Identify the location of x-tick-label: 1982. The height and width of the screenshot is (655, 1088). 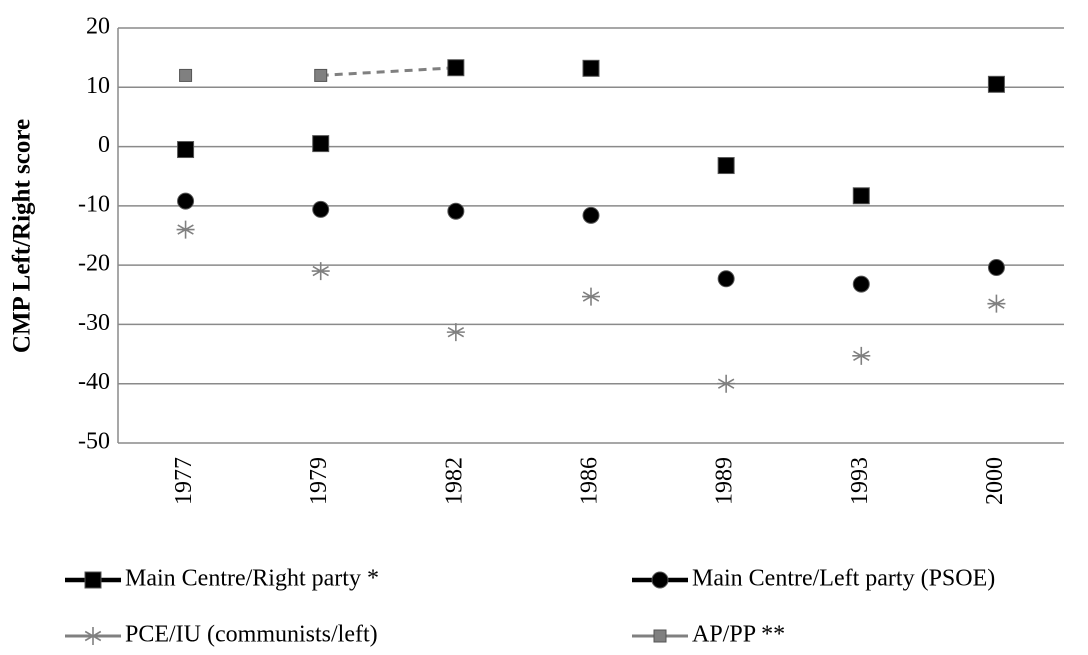
(454, 481).